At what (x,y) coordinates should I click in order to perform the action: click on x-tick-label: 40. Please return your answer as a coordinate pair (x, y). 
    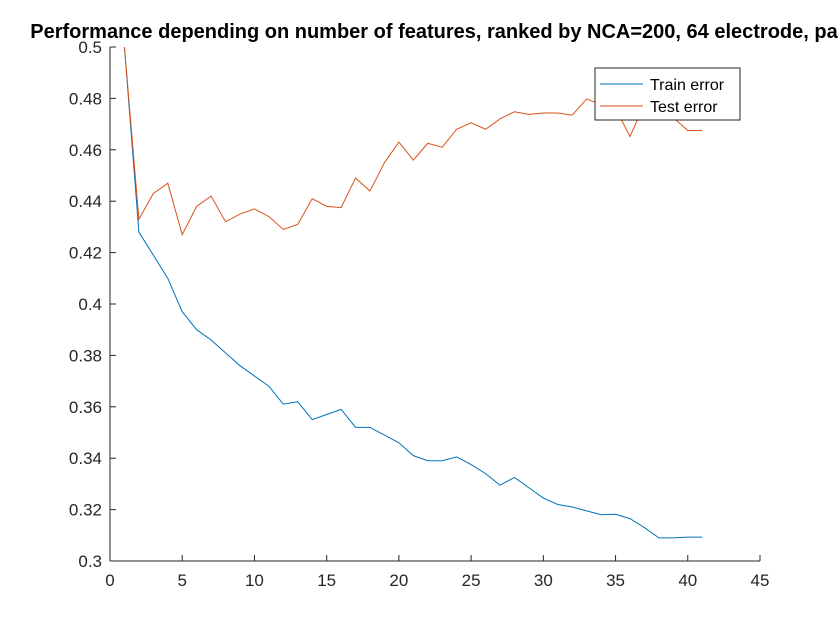
    Looking at the image, I should click on (687, 580).